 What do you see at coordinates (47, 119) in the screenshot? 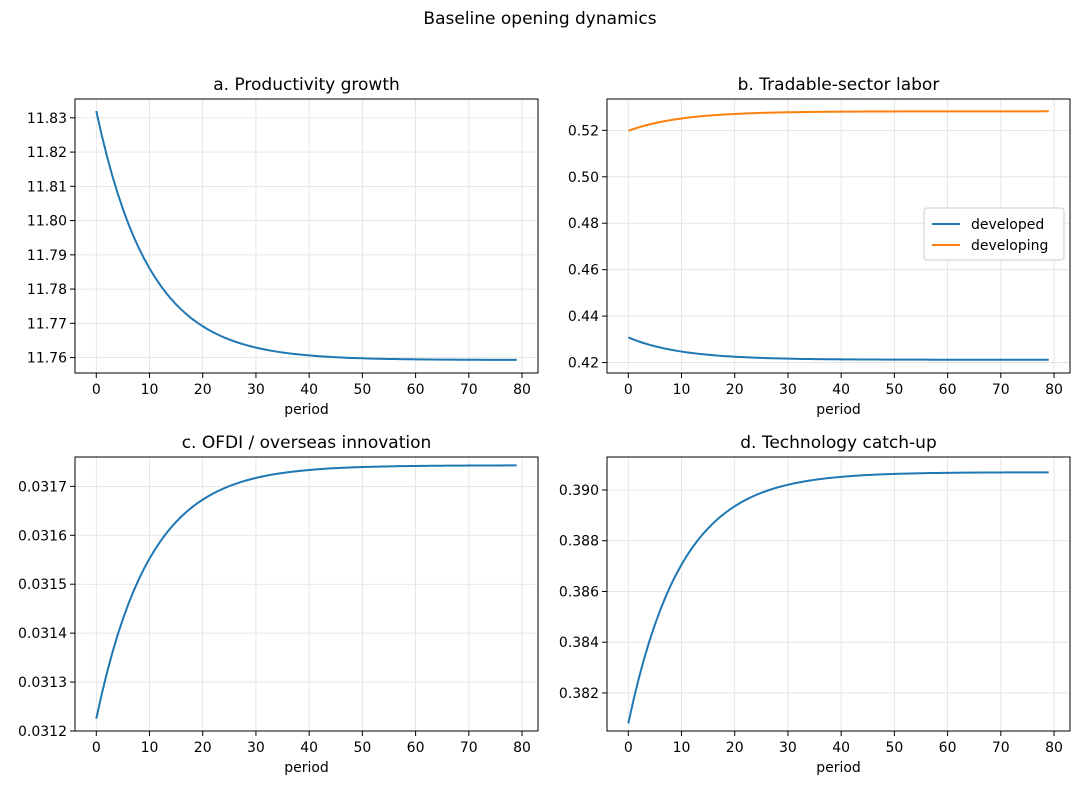
I see `y-tick-label: 11.83` at bounding box center [47, 119].